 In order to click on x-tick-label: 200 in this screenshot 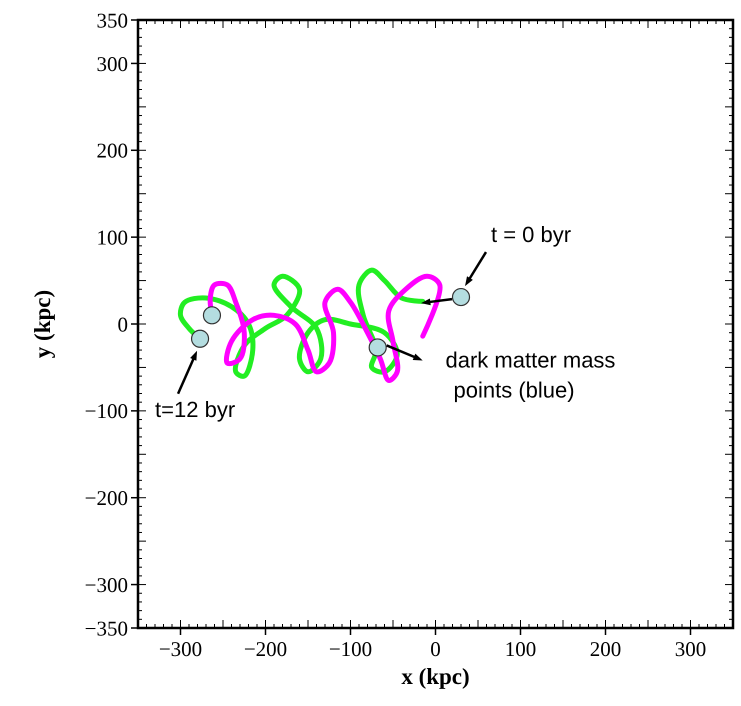, I will do `click(606, 649)`.